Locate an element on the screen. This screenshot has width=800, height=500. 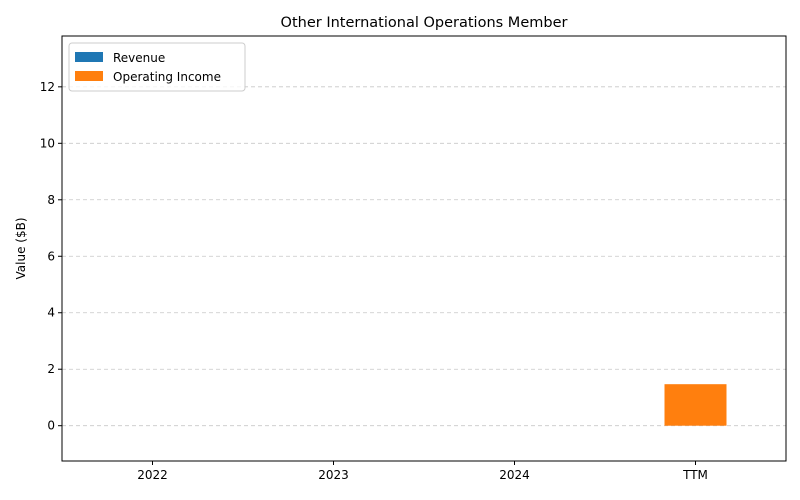
chart-title: Other International Operations Member is located at coordinates (424, 23).